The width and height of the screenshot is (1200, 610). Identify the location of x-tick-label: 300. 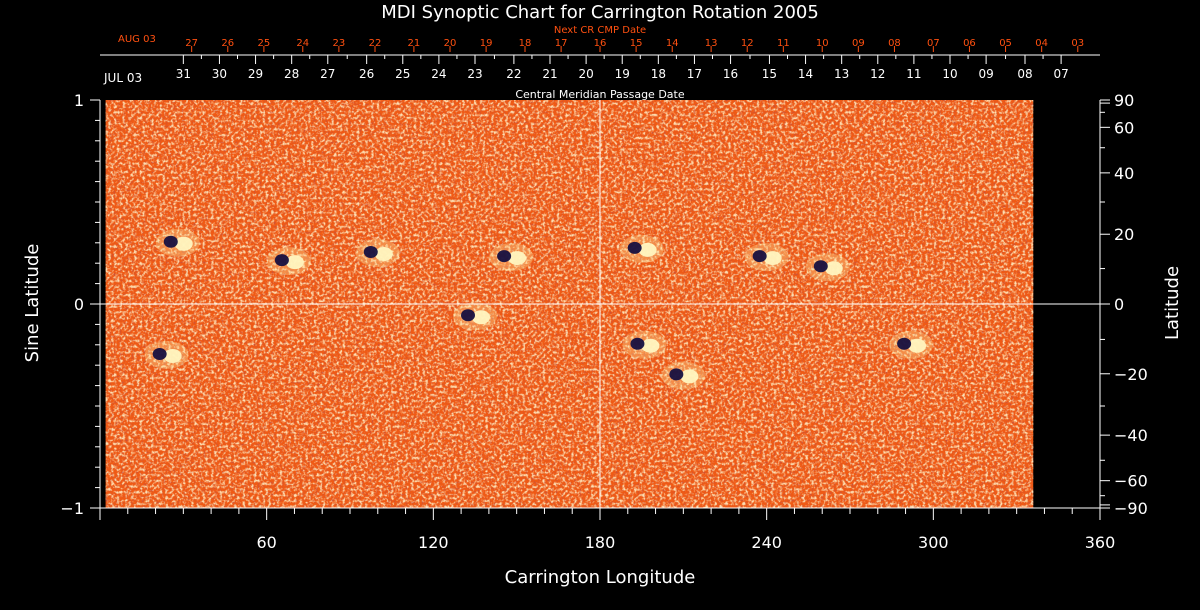
(933, 542).